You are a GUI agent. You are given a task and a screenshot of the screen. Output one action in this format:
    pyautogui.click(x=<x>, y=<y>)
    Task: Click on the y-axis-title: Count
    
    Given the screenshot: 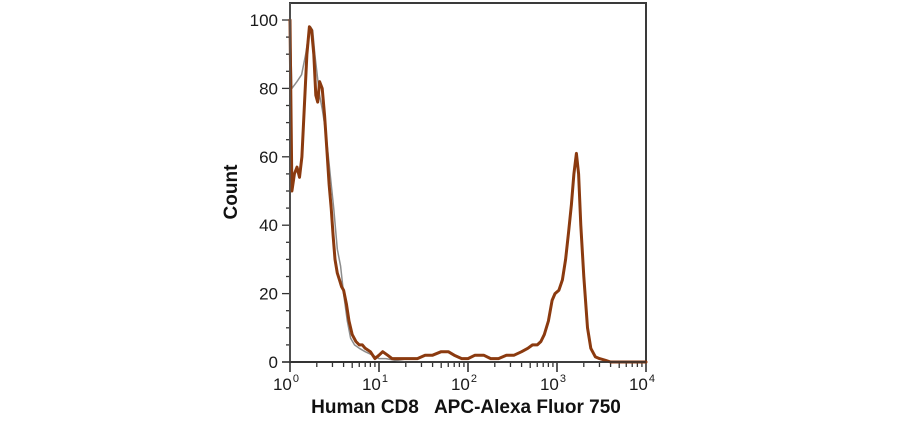 What is the action you would take?
    pyautogui.click(x=231, y=192)
    